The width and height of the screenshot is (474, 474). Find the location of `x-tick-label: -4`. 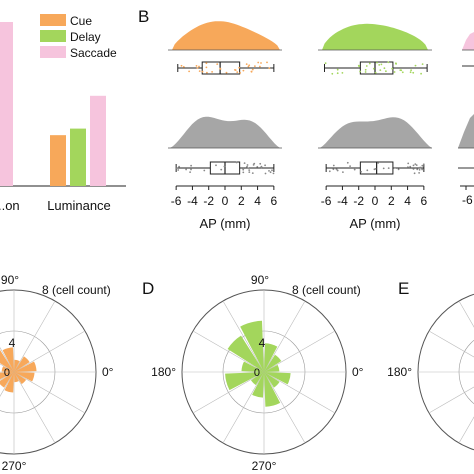

x-tick-label: -4 is located at coordinates (192, 201).